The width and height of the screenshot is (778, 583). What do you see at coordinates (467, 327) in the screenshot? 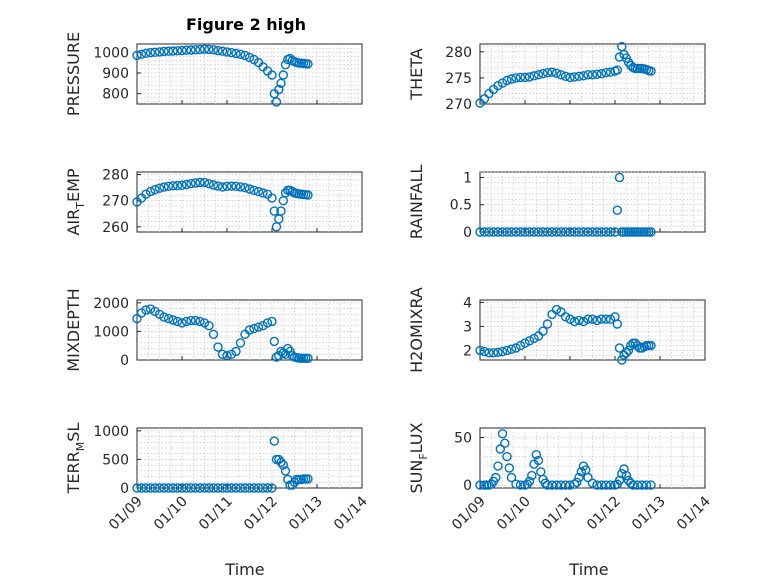
I see `y-tick-label: 3` at bounding box center [467, 327].